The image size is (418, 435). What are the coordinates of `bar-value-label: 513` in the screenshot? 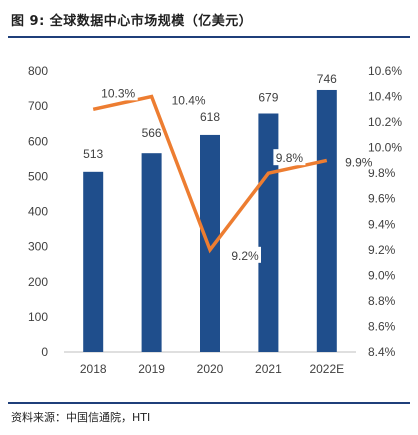 It's located at (93, 154).